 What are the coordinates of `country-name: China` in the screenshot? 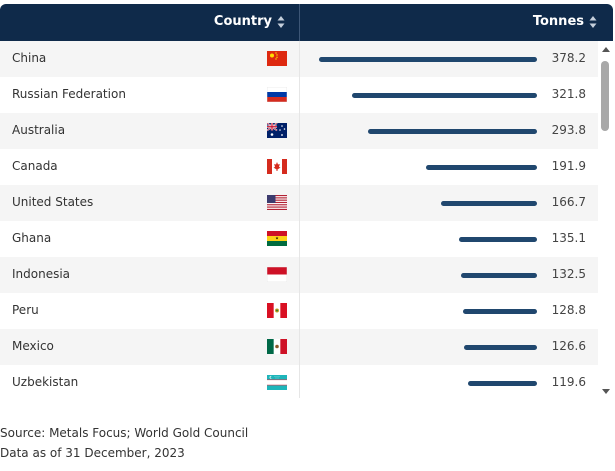 It's located at (29, 58).